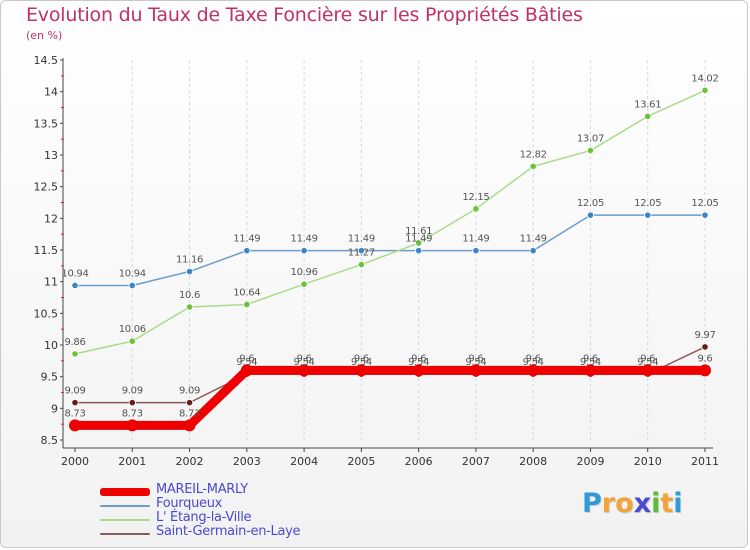  What do you see at coordinates (590, 150) in the screenshot?
I see `point-2-2009` at bounding box center [590, 150].